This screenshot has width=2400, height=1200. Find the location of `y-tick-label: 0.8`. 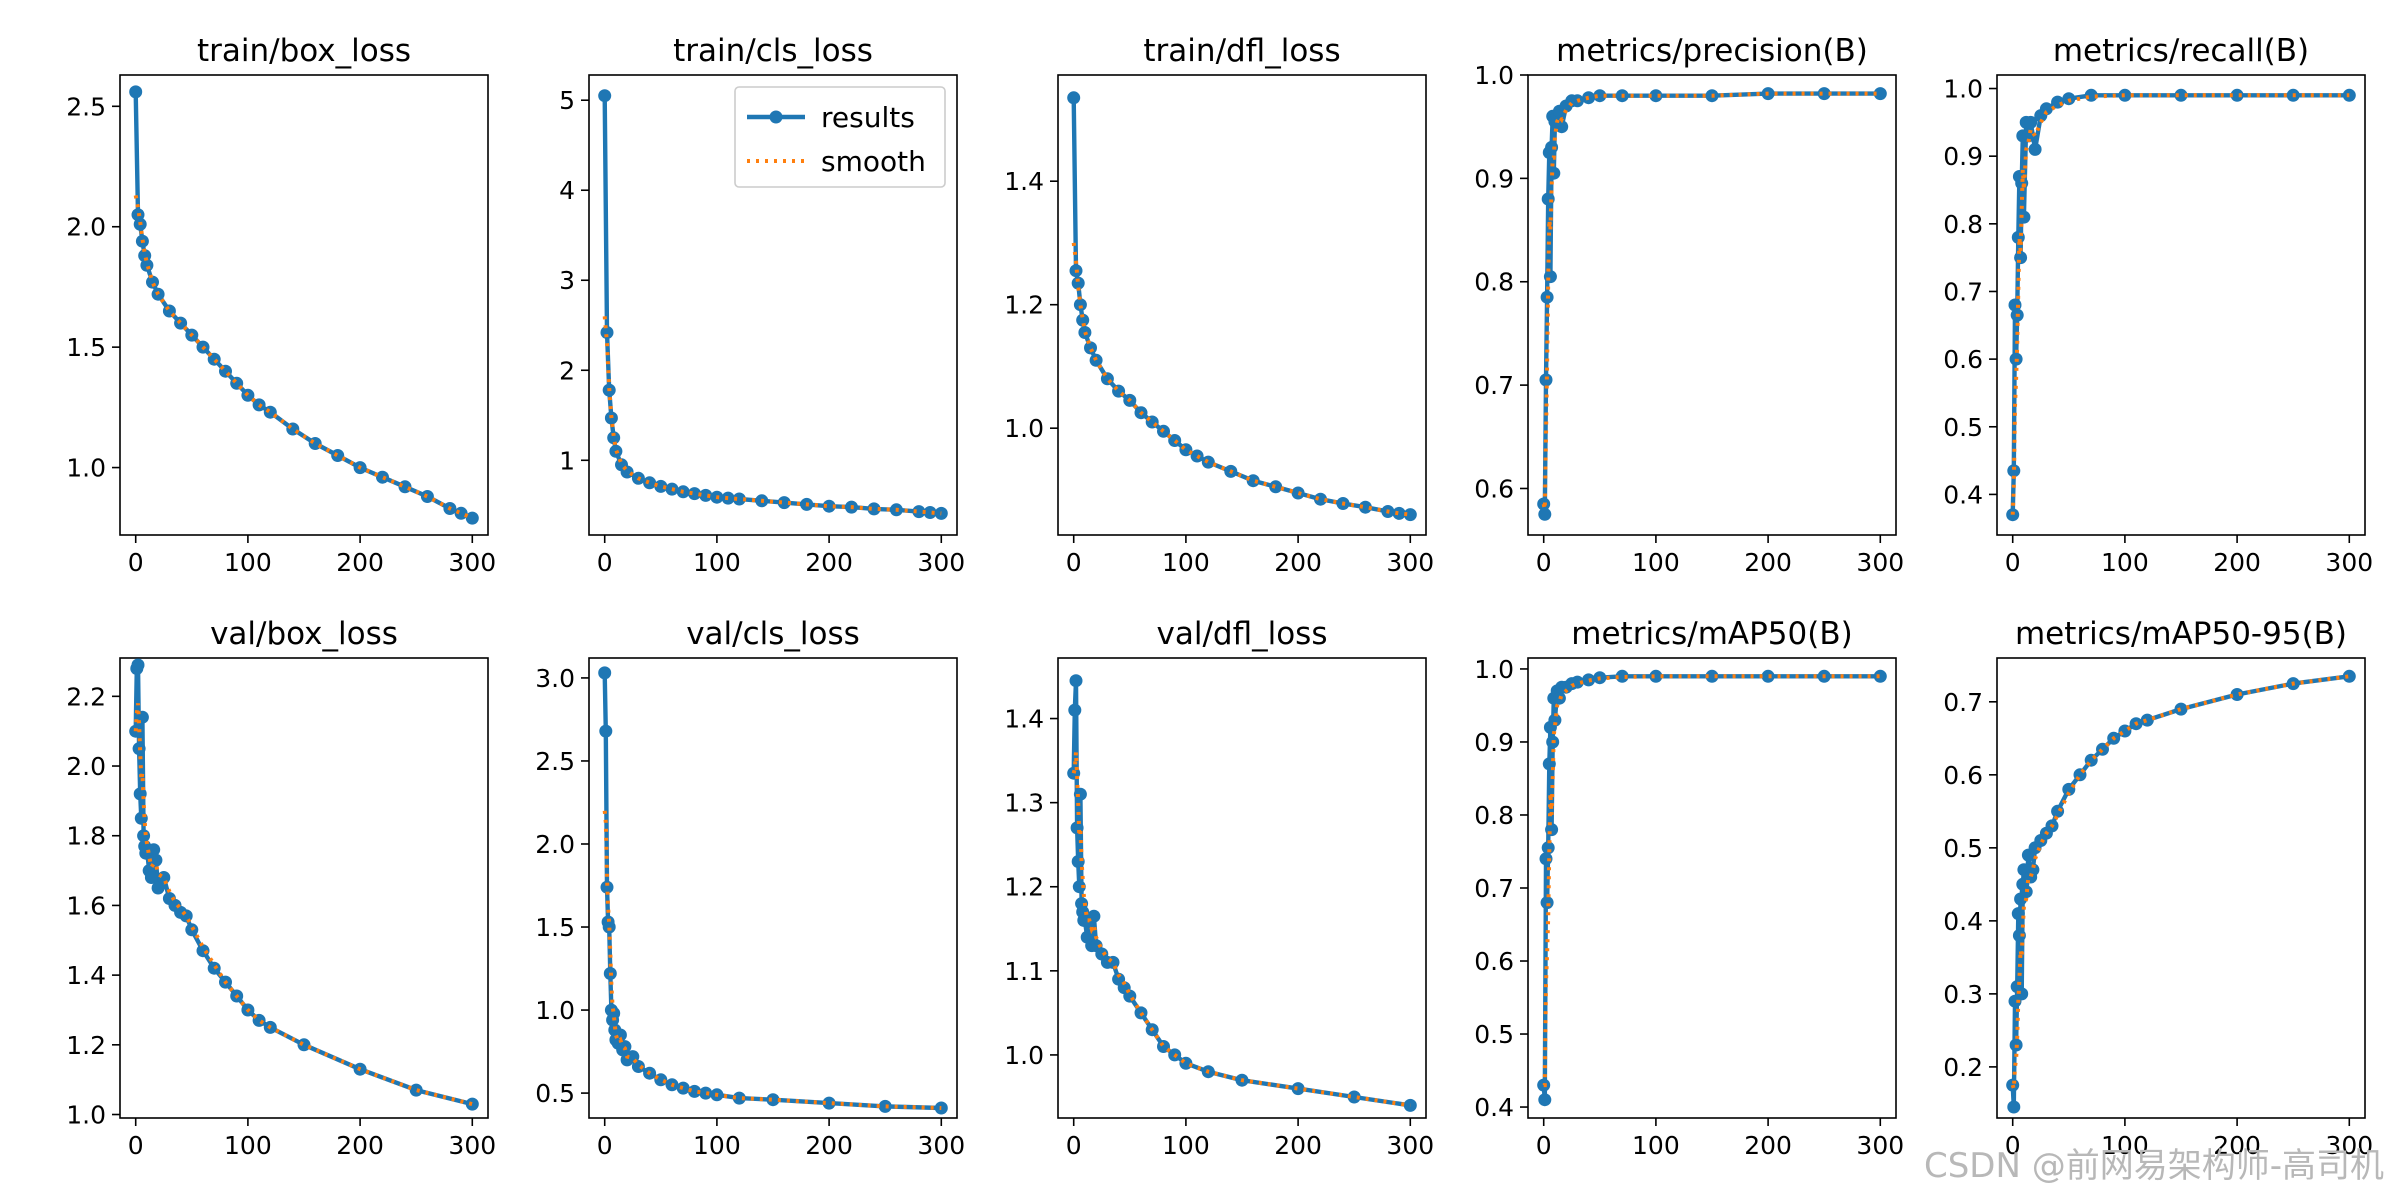

y-tick-label: 0.8 is located at coordinates (1494, 282).